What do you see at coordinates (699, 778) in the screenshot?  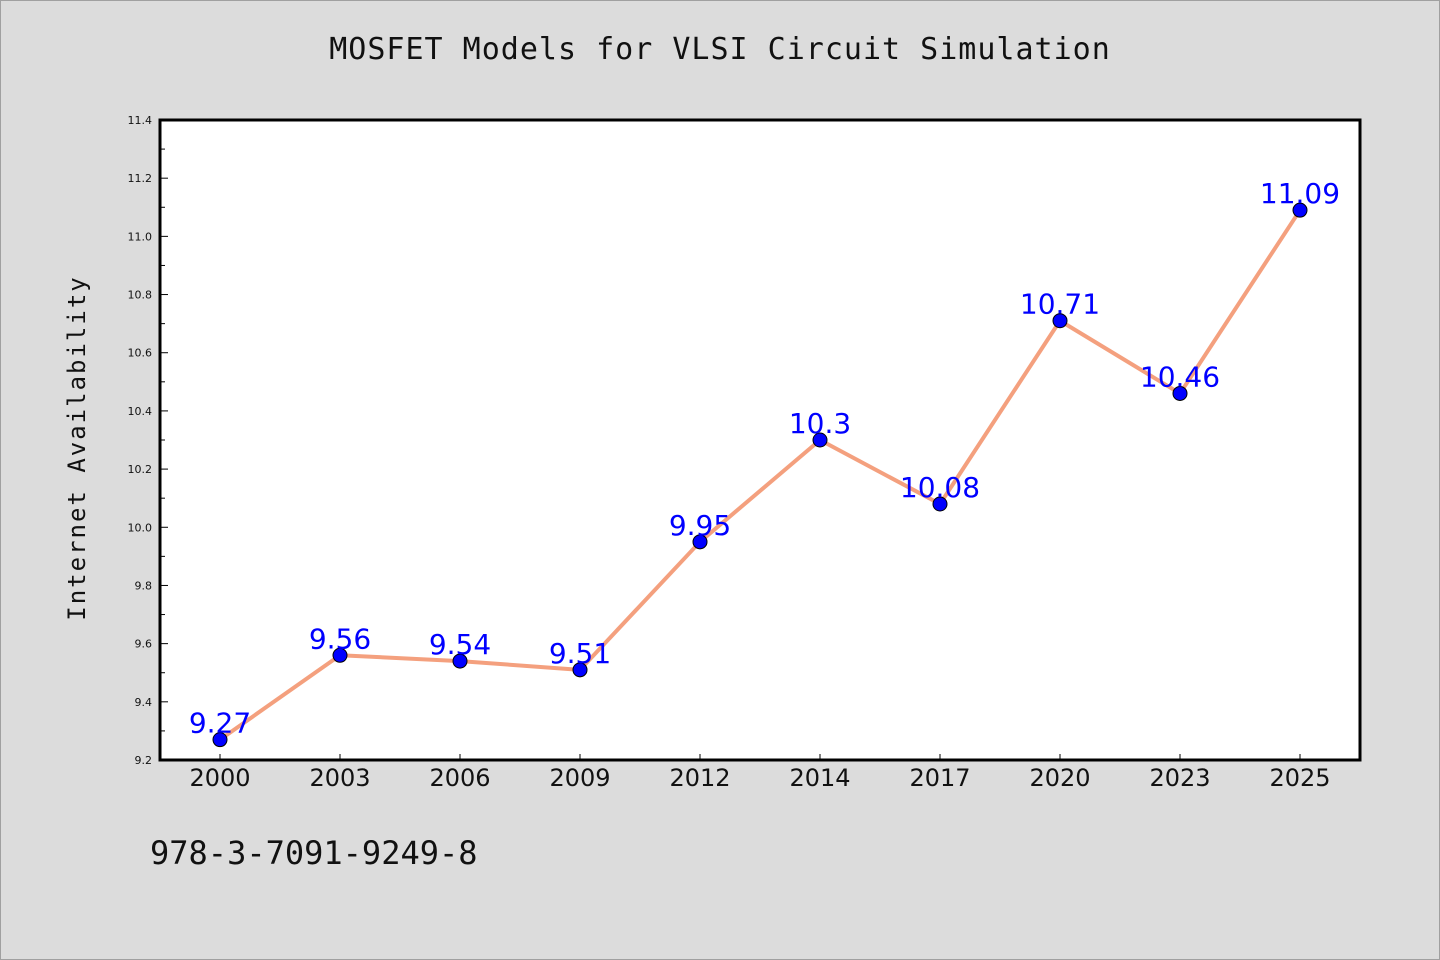 I see `x-tick-label: 2012` at bounding box center [699, 778].